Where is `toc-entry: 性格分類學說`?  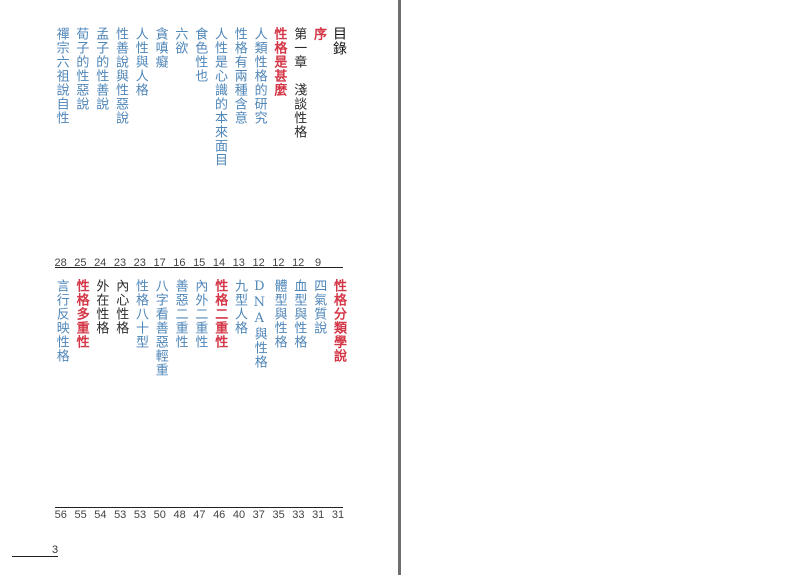
toc-entry: 性格分類學說 is located at coordinates (338, 321).